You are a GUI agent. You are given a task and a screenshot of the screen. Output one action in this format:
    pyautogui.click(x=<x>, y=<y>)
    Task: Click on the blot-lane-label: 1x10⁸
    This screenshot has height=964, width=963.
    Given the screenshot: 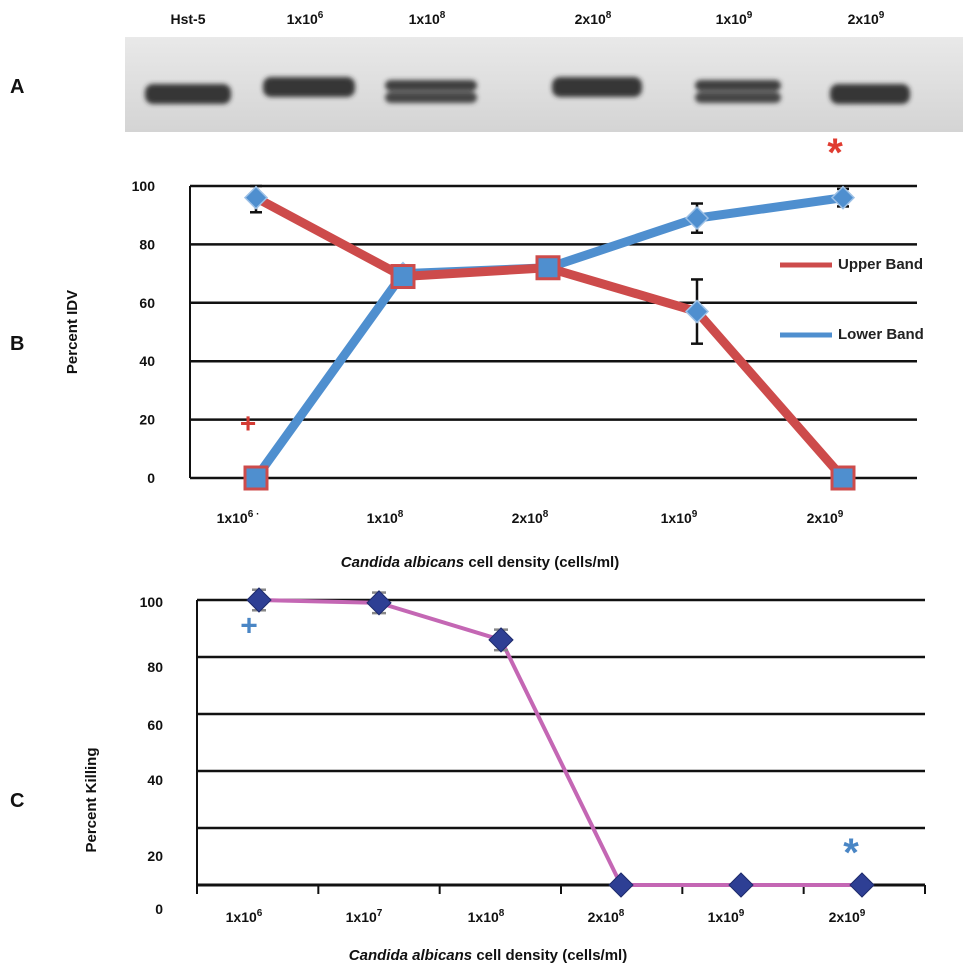 What is the action you would take?
    pyautogui.click(x=427, y=18)
    